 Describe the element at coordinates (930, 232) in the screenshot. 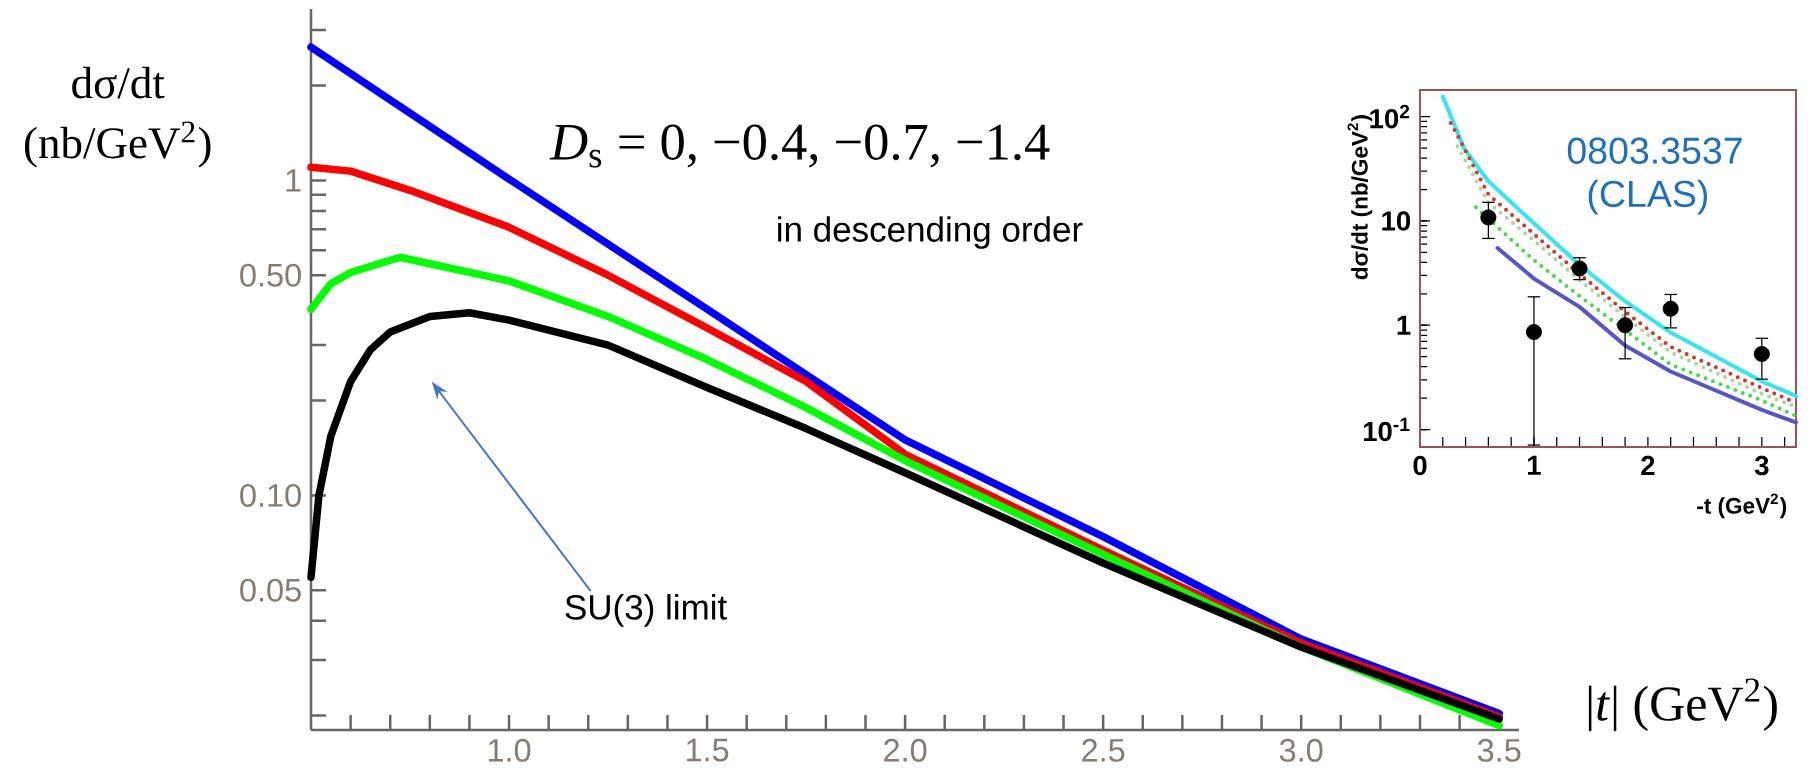

I see `annotation: in descending order` at that location.